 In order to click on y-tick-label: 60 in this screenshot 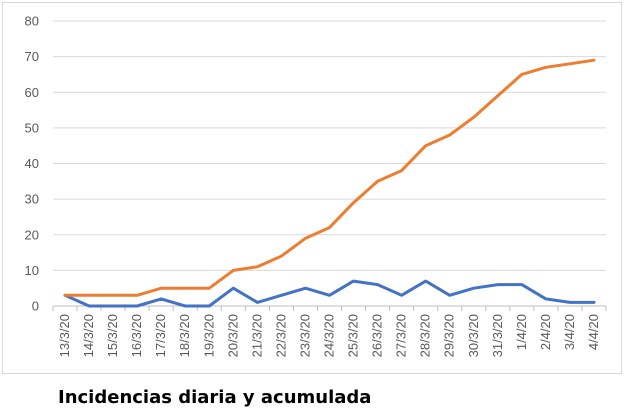, I will do `click(32, 92)`.